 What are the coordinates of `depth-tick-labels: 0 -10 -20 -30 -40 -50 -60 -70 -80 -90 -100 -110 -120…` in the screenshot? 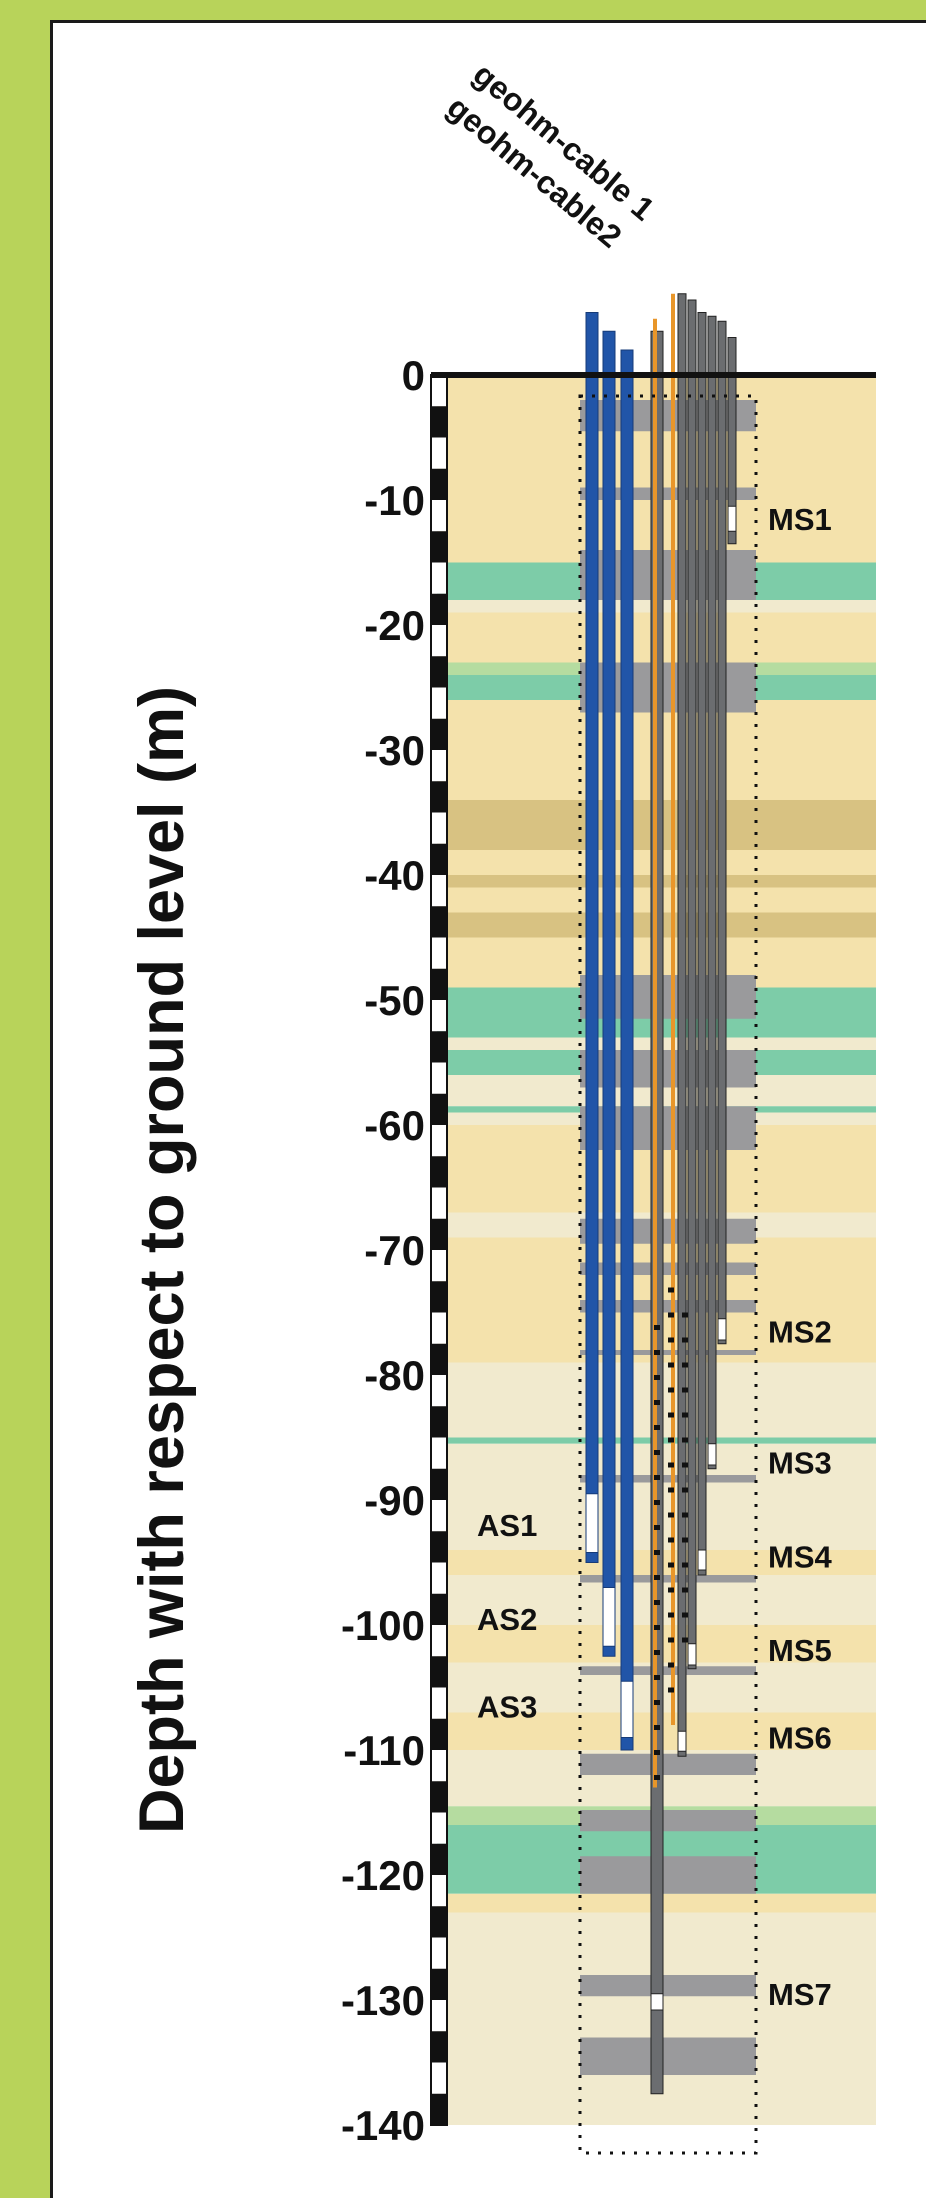 It's located at (383, 1250).